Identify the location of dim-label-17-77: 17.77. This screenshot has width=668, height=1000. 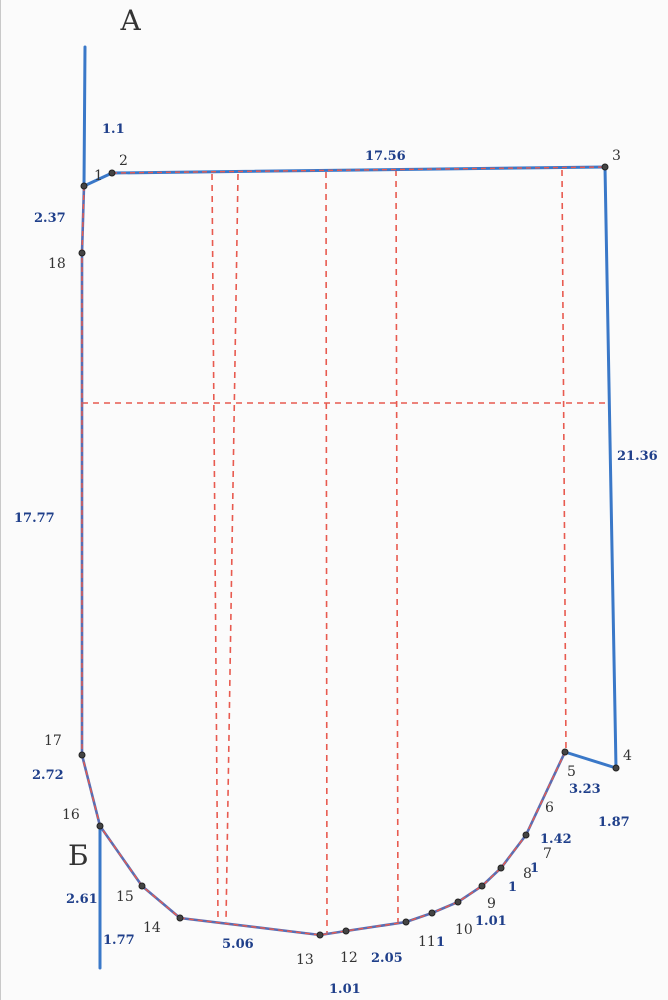
(34, 518).